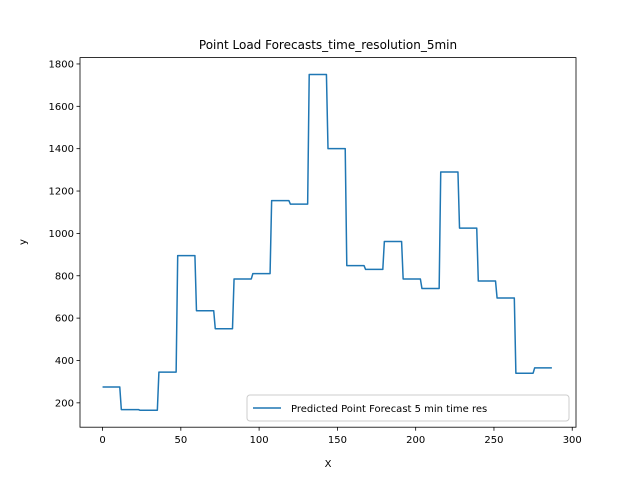 The height and width of the screenshot is (480, 640). What do you see at coordinates (61, 234) in the screenshot?
I see `y-tick-label: 1000` at bounding box center [61, 234].